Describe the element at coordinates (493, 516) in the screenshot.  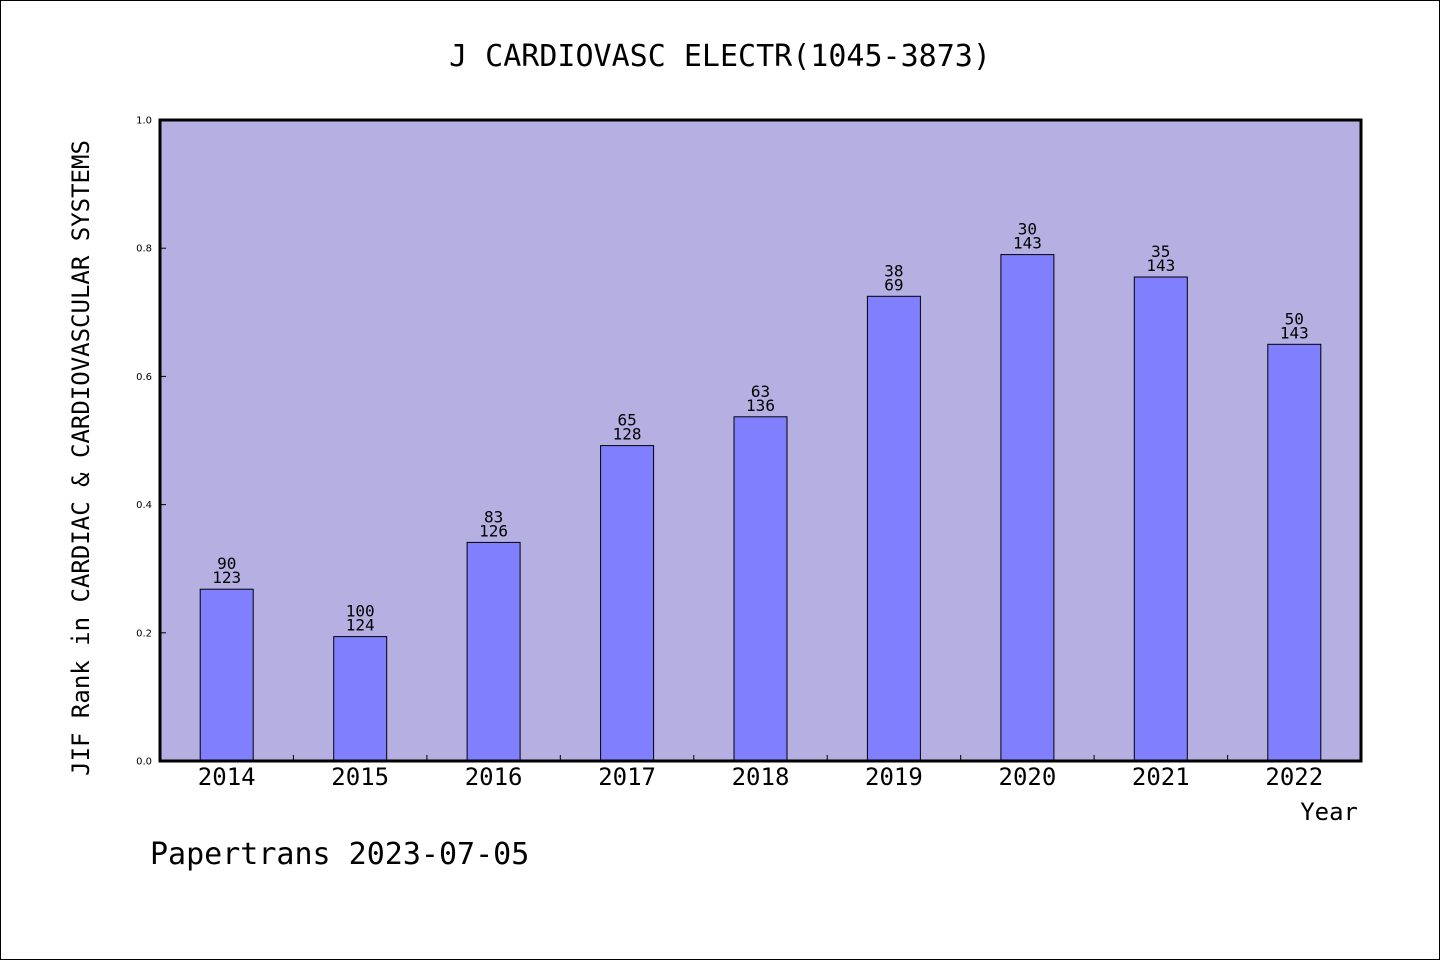
I see `bar-label-rank-2016: 83` at that location.